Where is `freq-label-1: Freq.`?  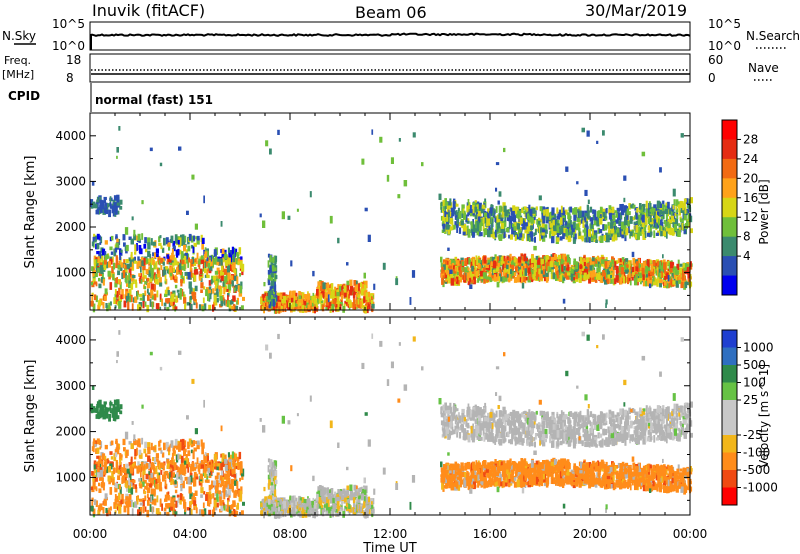 freq-label-1: Freq. is located at coordinates (17, 60).